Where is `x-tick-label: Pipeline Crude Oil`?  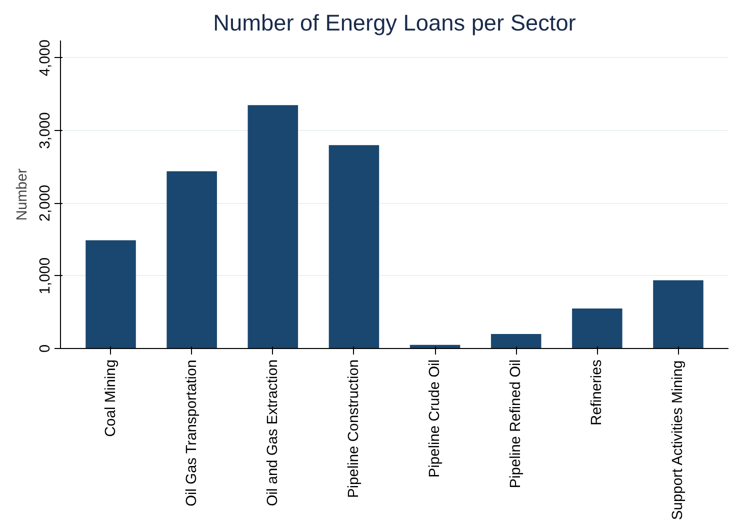 x-tick-label: Pipeline Crude Oil is located at coordinates (435, 419).